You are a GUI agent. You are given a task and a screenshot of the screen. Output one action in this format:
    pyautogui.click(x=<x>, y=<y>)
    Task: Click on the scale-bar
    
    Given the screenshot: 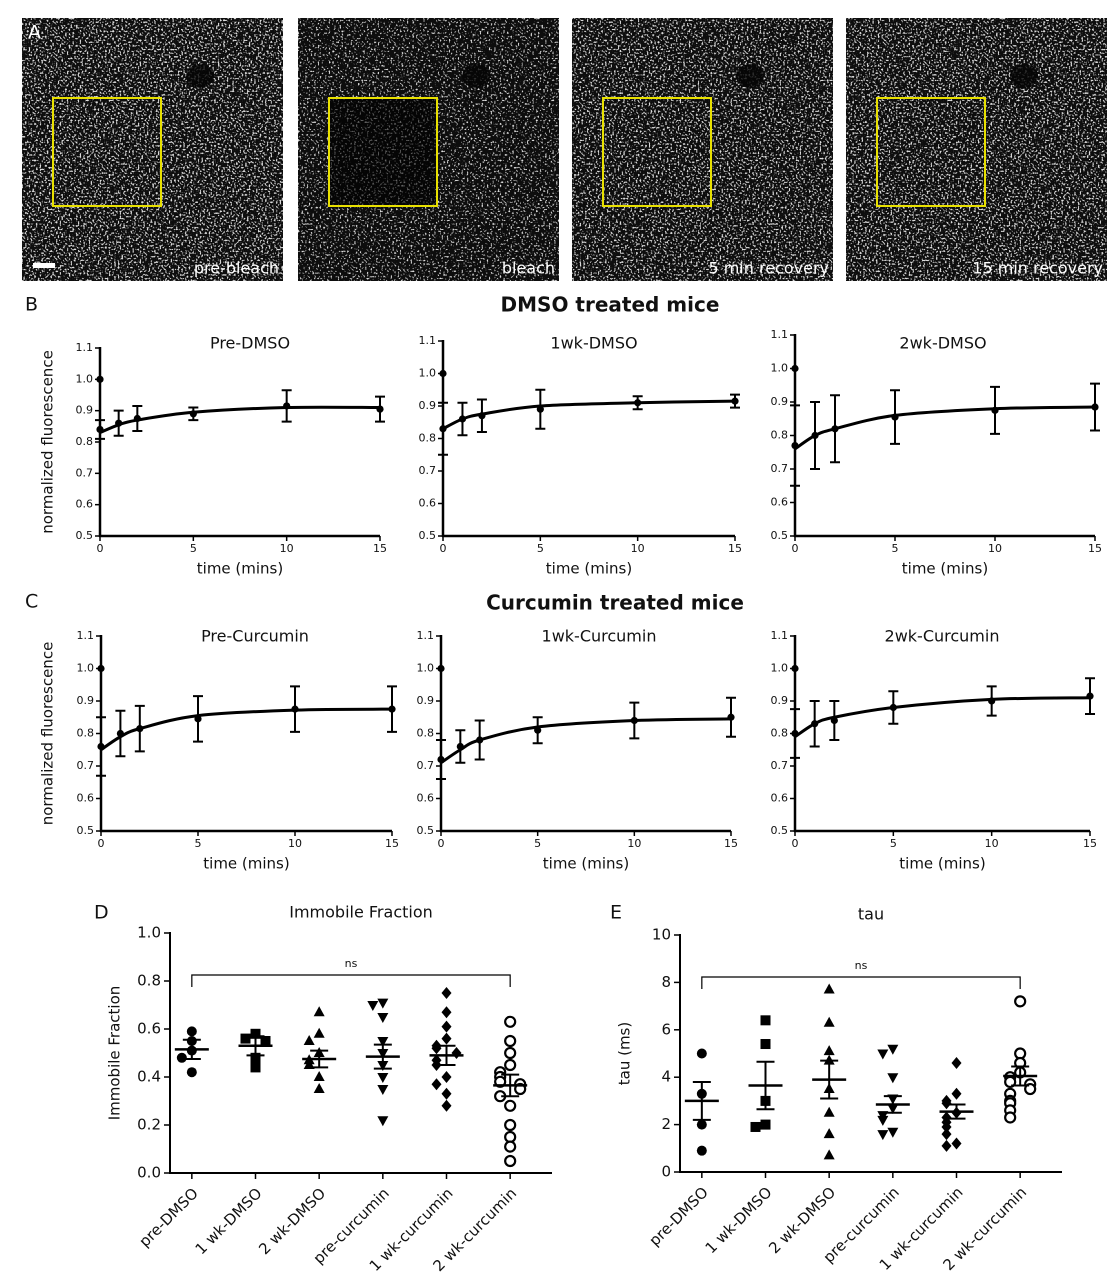 What is the action you would take?
    pyautogui.click(x=44, y=265)
    